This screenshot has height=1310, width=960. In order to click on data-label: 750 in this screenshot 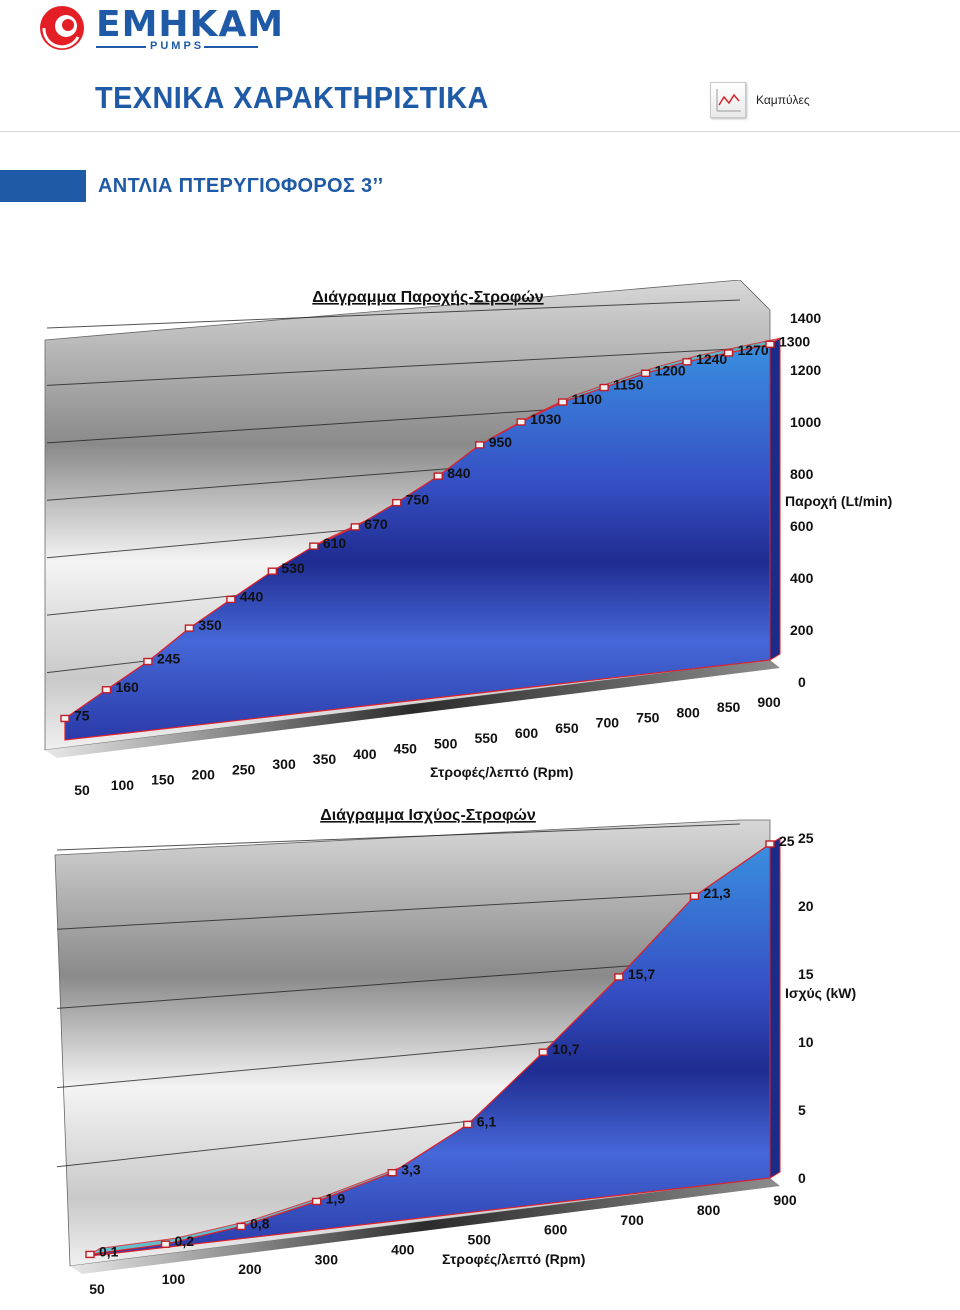, I will do `click(418, 500)`.